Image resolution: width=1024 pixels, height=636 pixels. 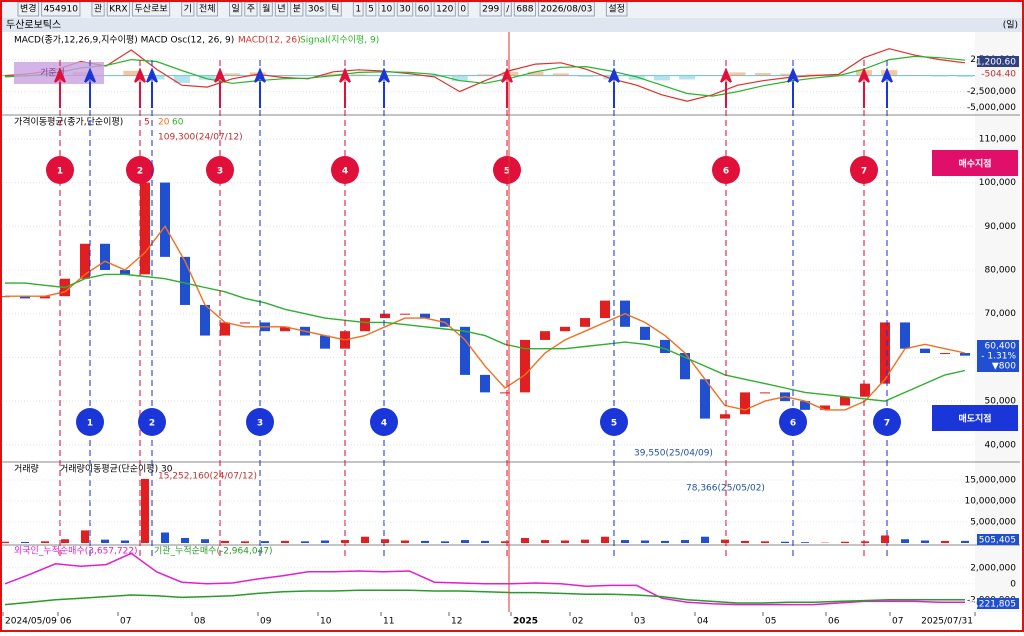 I want to click on toolbar-item: 월, so click(x=266, y=9).